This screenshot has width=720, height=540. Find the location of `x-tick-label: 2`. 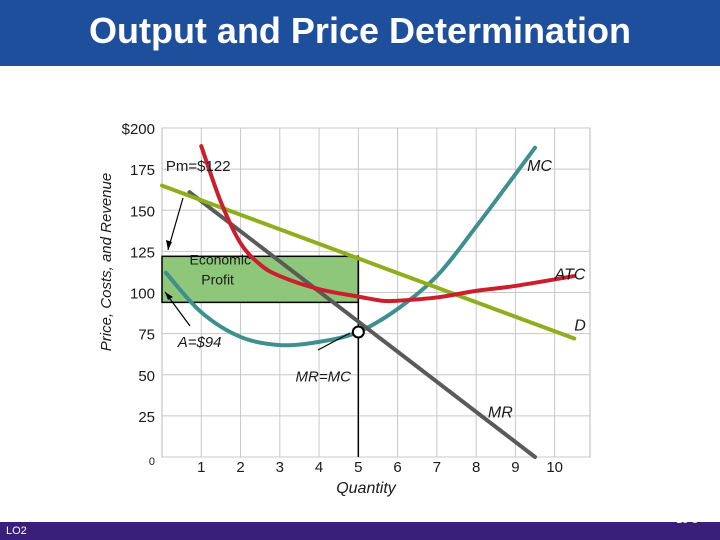

x-tick-label: 2 is located at coordinates (240, 467).